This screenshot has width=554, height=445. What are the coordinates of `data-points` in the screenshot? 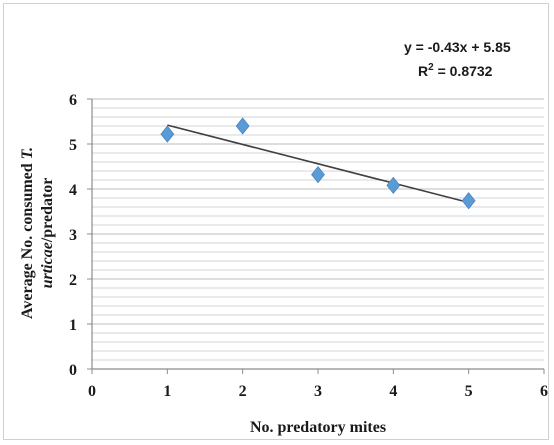 It's located at (318, 163).